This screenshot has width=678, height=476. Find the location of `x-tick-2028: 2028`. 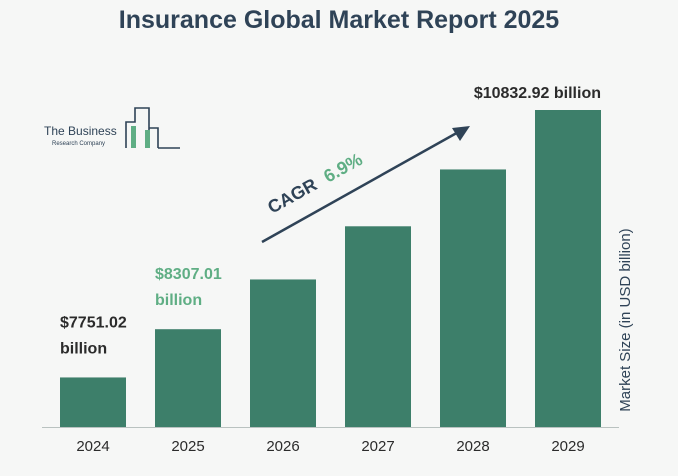

x-tick-2028: 2028 is located at coordinates (472, 446).